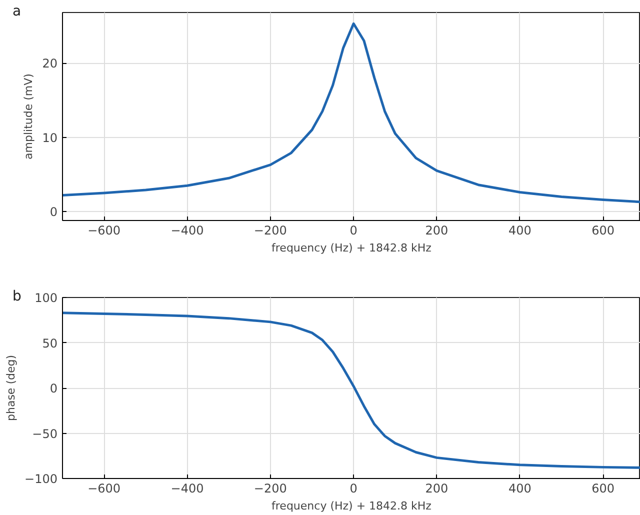 The height and width of the screenshot is (515, 640). Describe the element at coordinates (50, 63) in the screenshot. I see `y-tick-label: 20` at that location.